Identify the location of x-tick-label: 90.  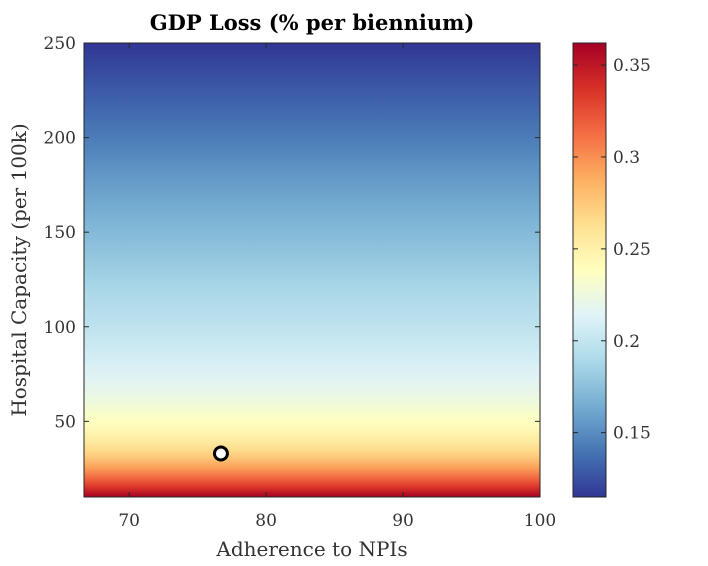
(403, 521).